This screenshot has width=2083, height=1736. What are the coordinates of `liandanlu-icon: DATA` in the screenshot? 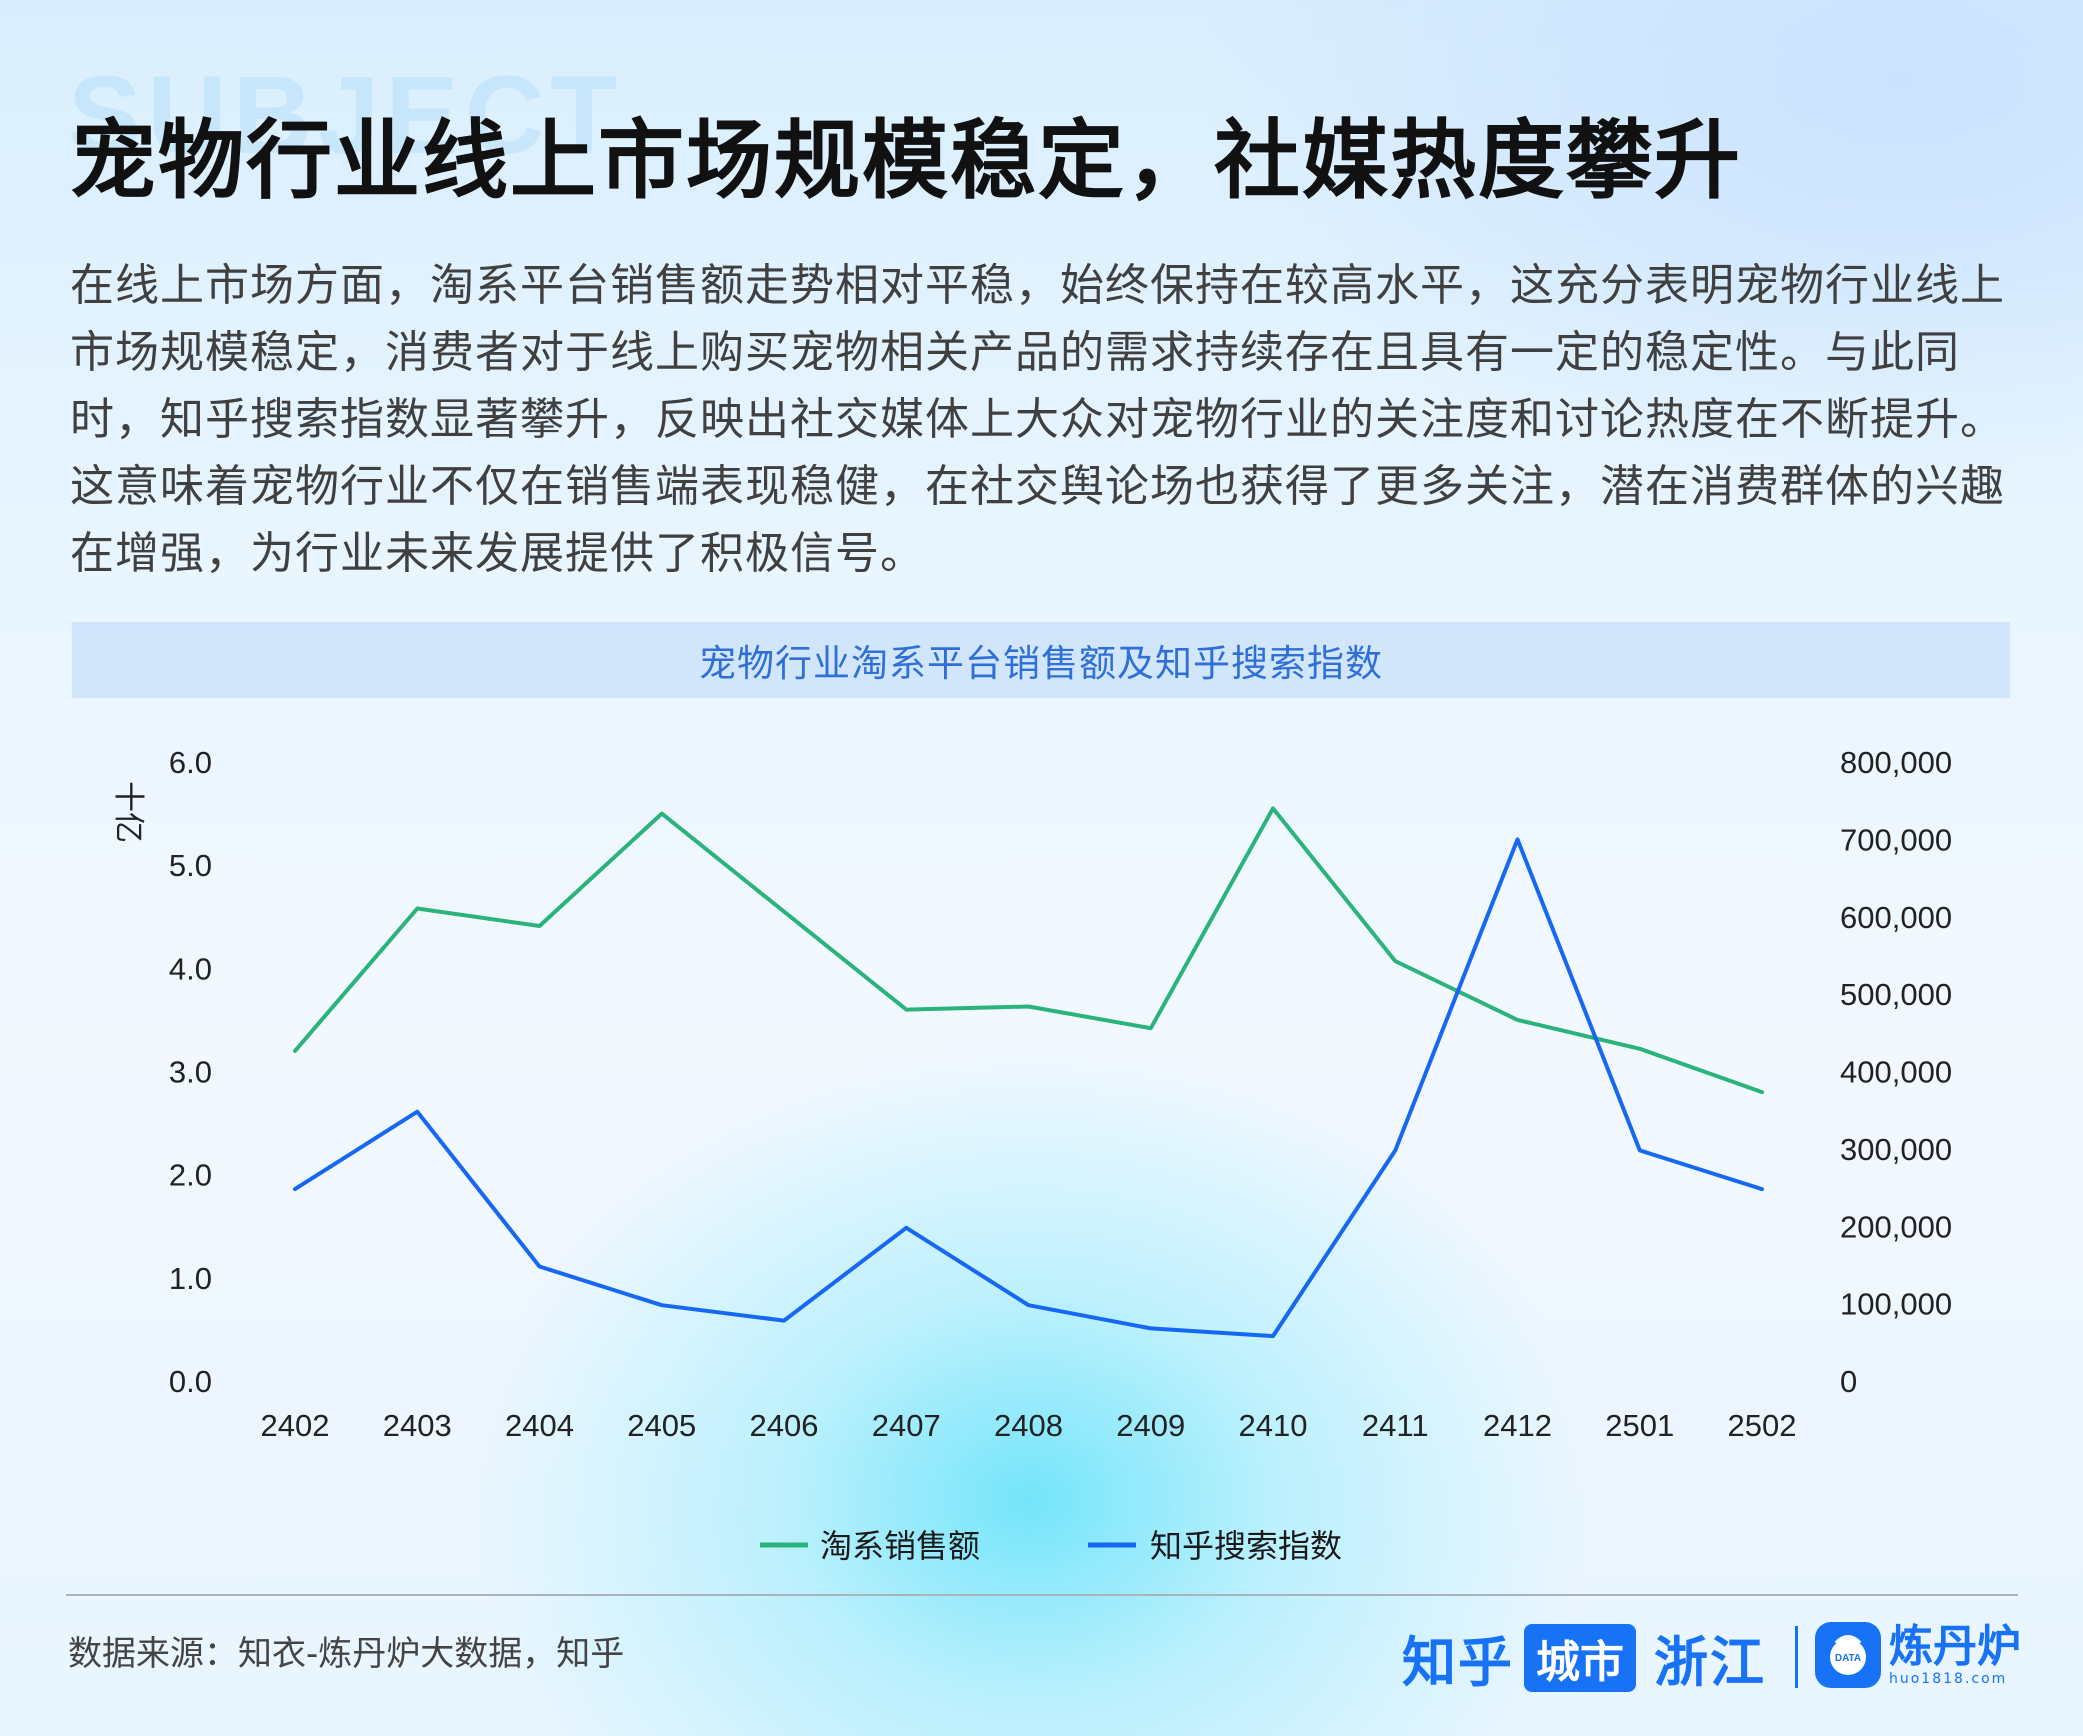 It's located at (1848, 1655).